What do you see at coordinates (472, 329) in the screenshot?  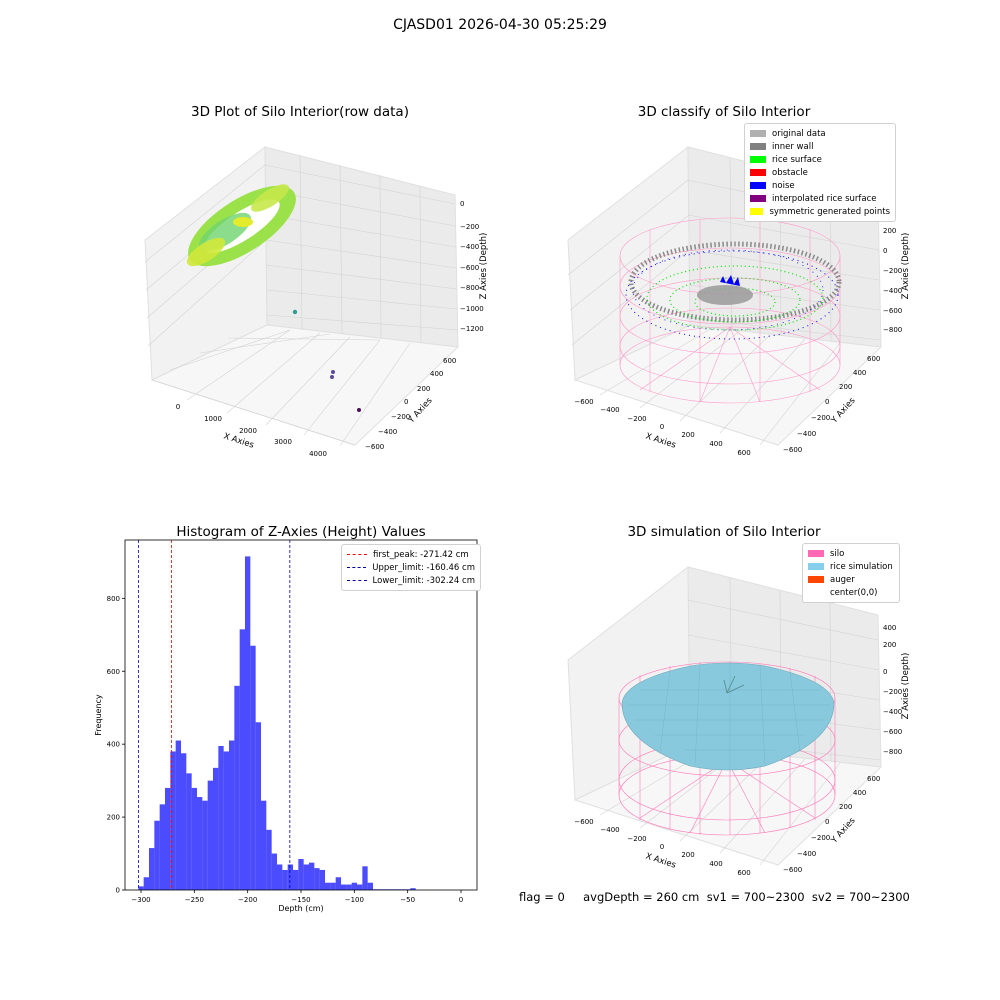 I see `p1-z-tick: −1200` at bounding box center [472, 329].